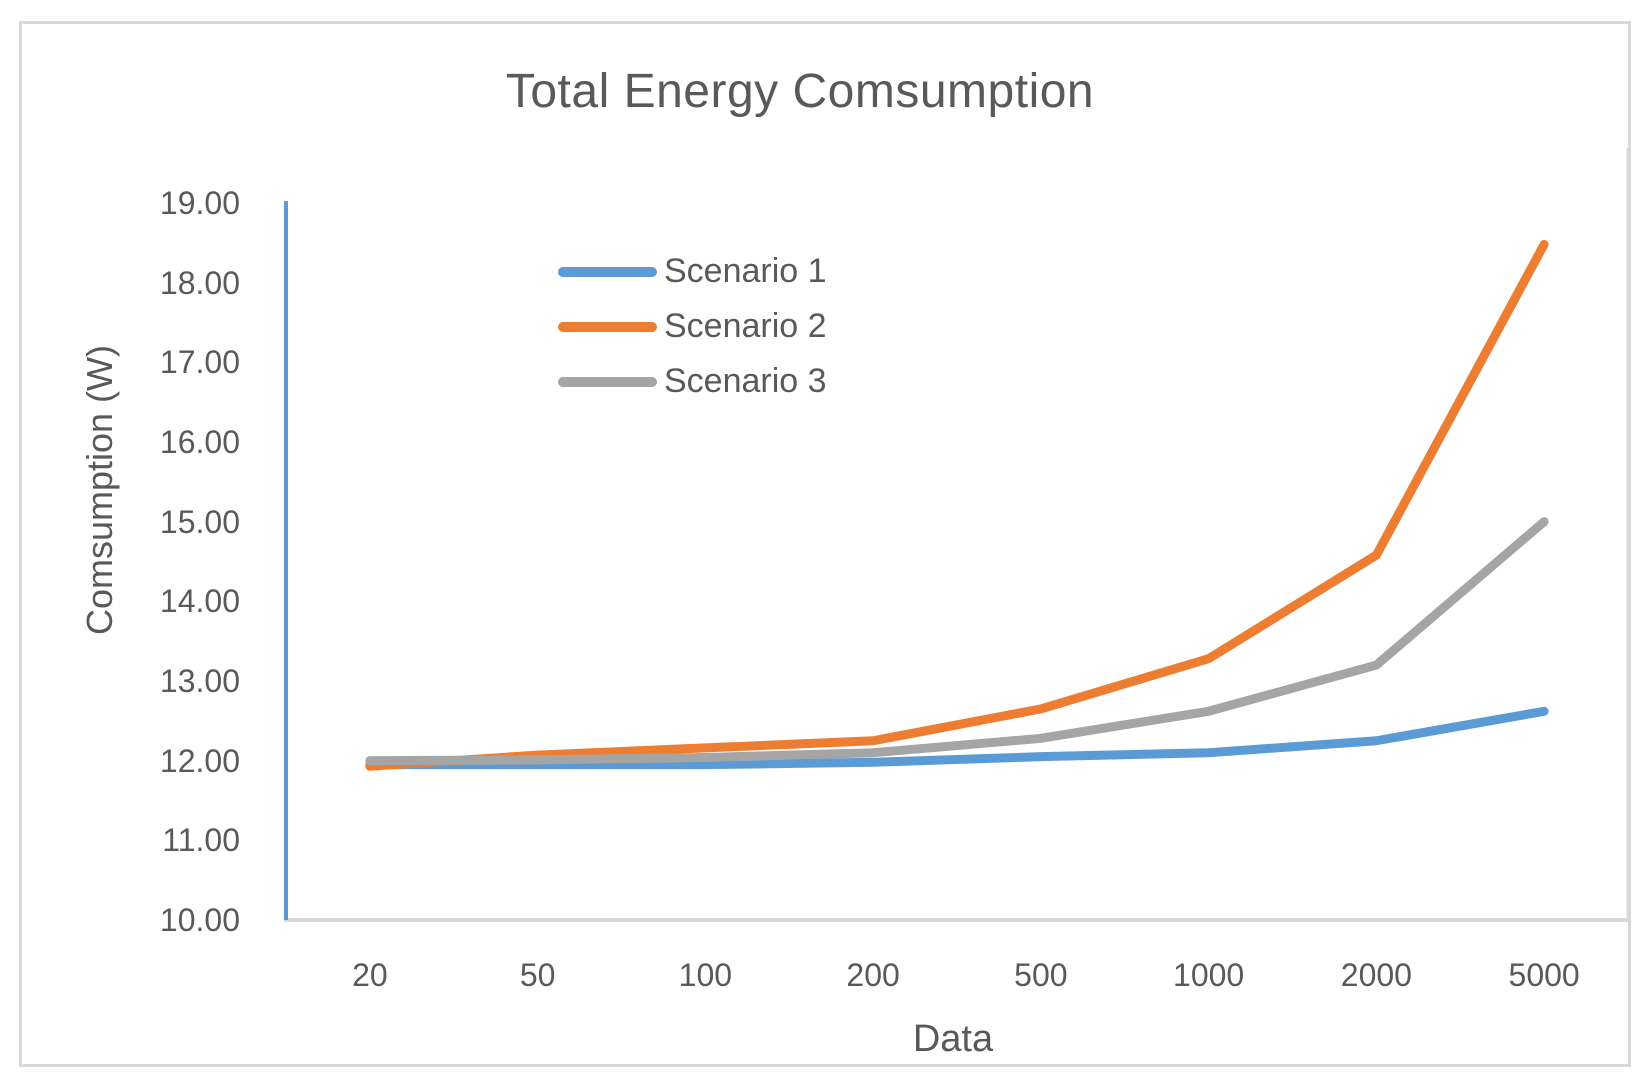  What do you see at coordinates (199, 362) in the screenshot?
I see `y-tick-label: 17.00` at bounding box center [199, 362].